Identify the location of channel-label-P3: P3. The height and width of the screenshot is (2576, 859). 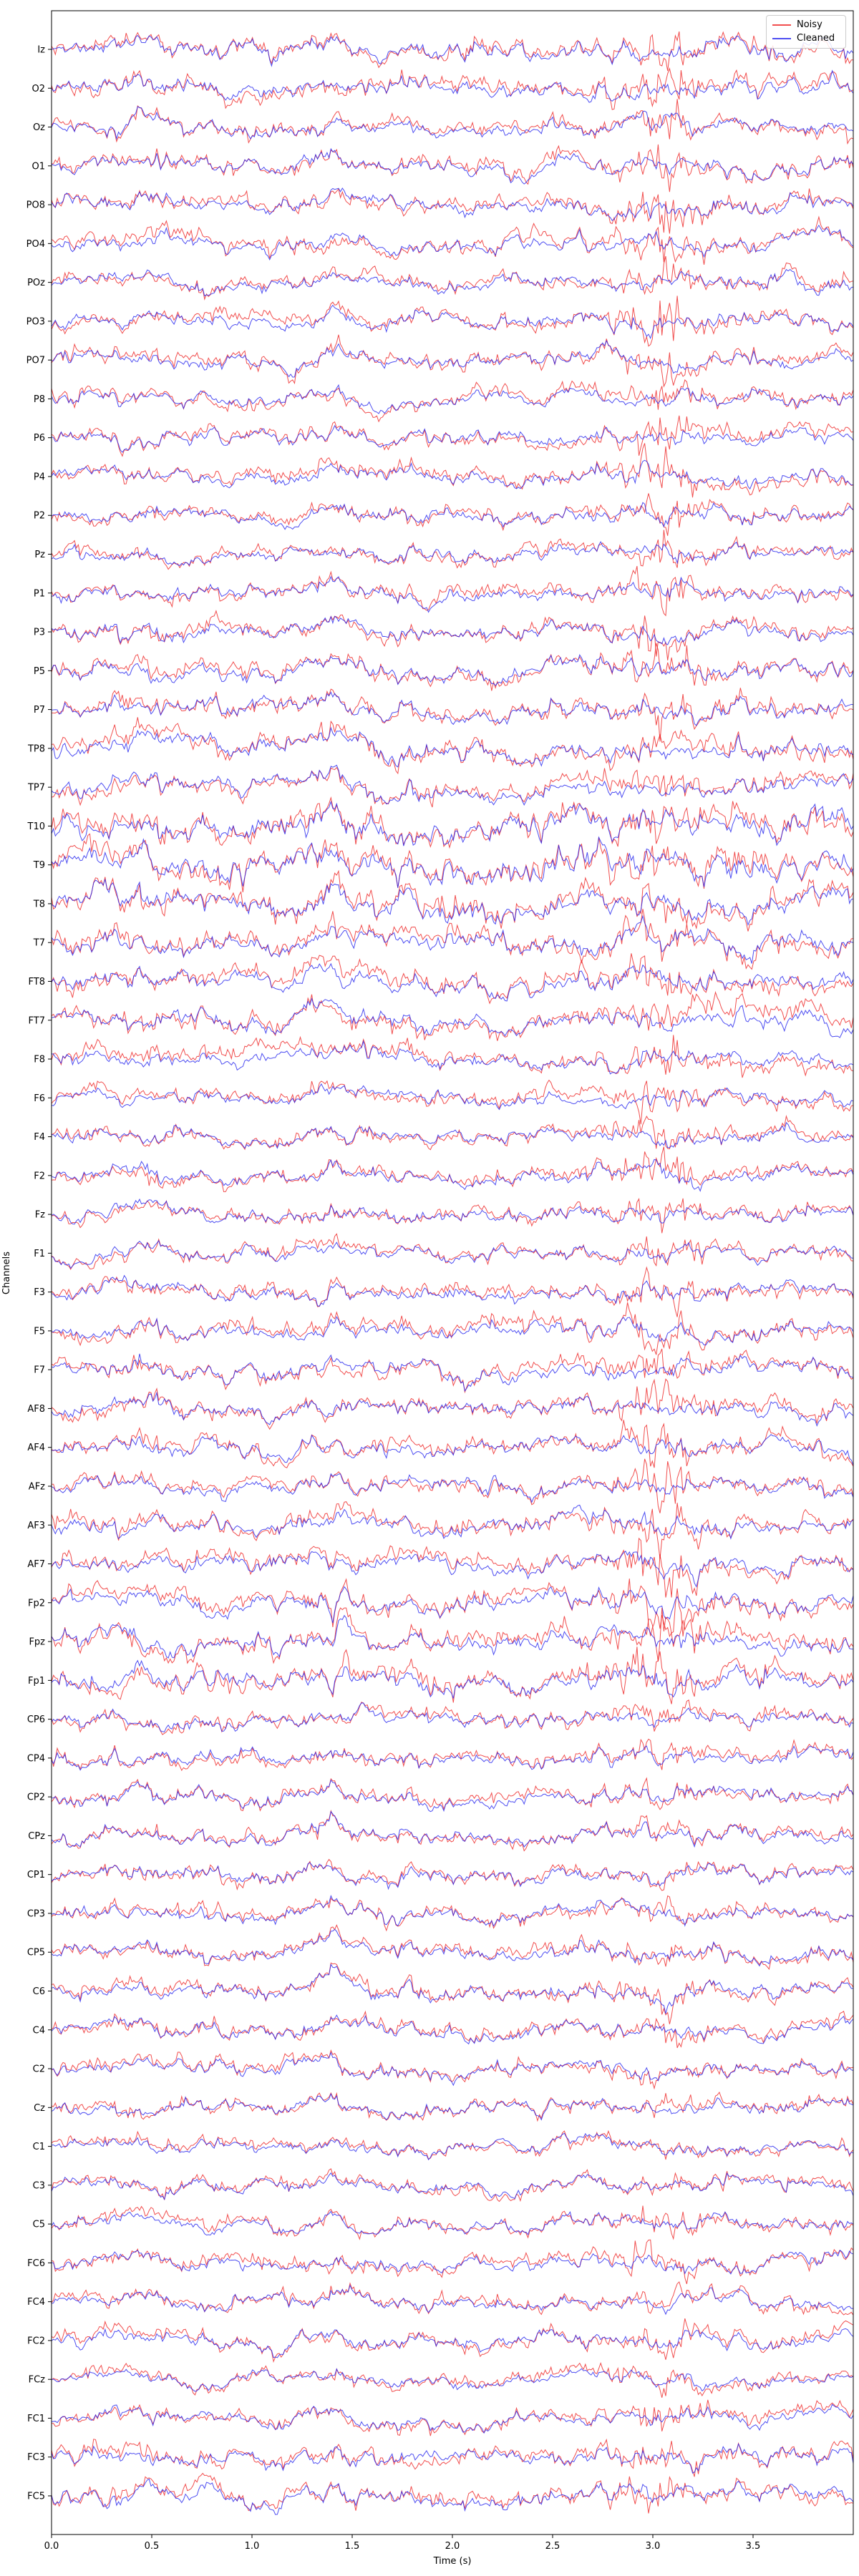
(39, 633).